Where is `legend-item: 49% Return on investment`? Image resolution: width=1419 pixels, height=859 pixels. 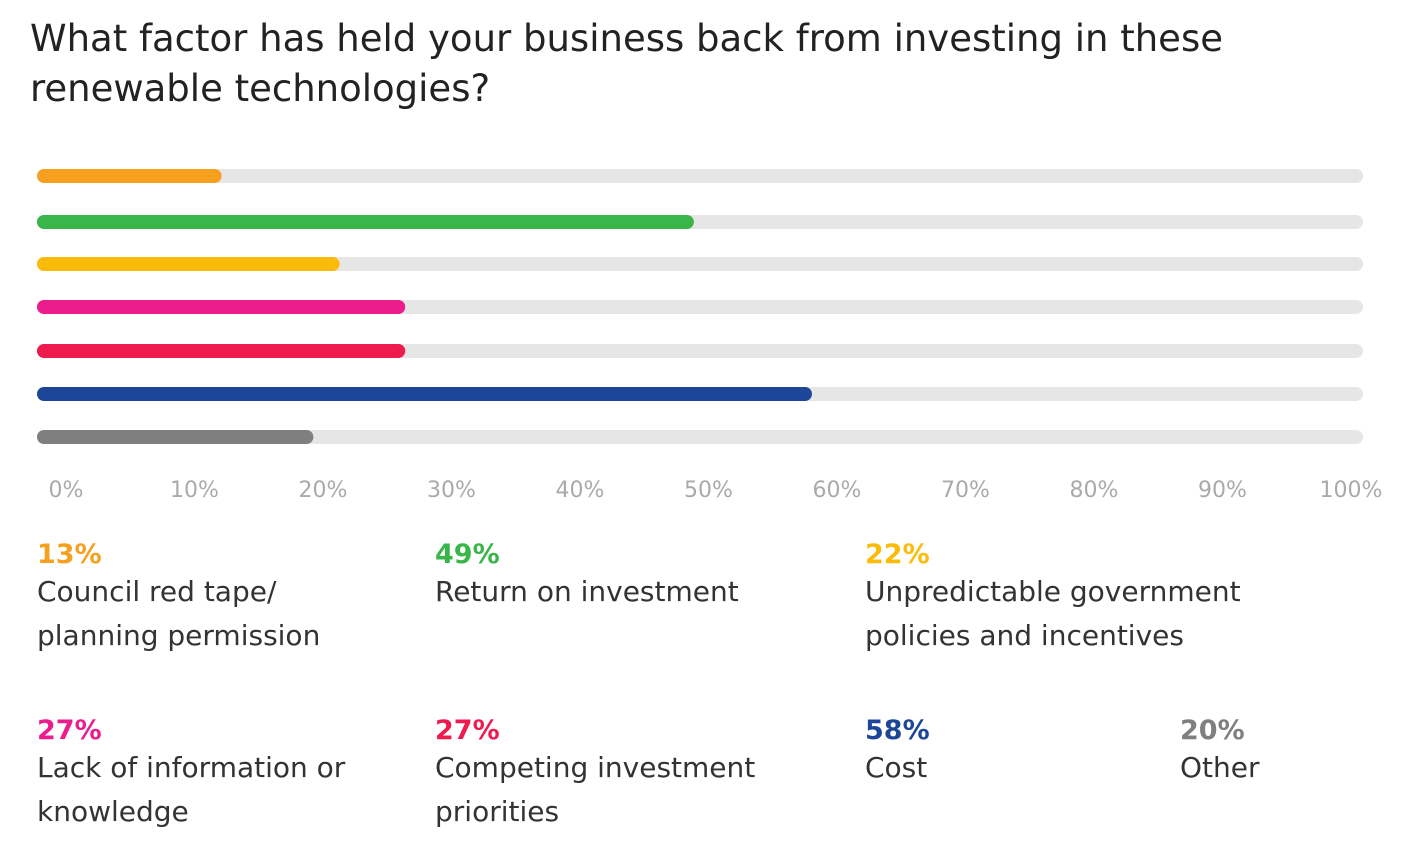
legend-item: 49% Return on investment is located at coordinates (615, 577).